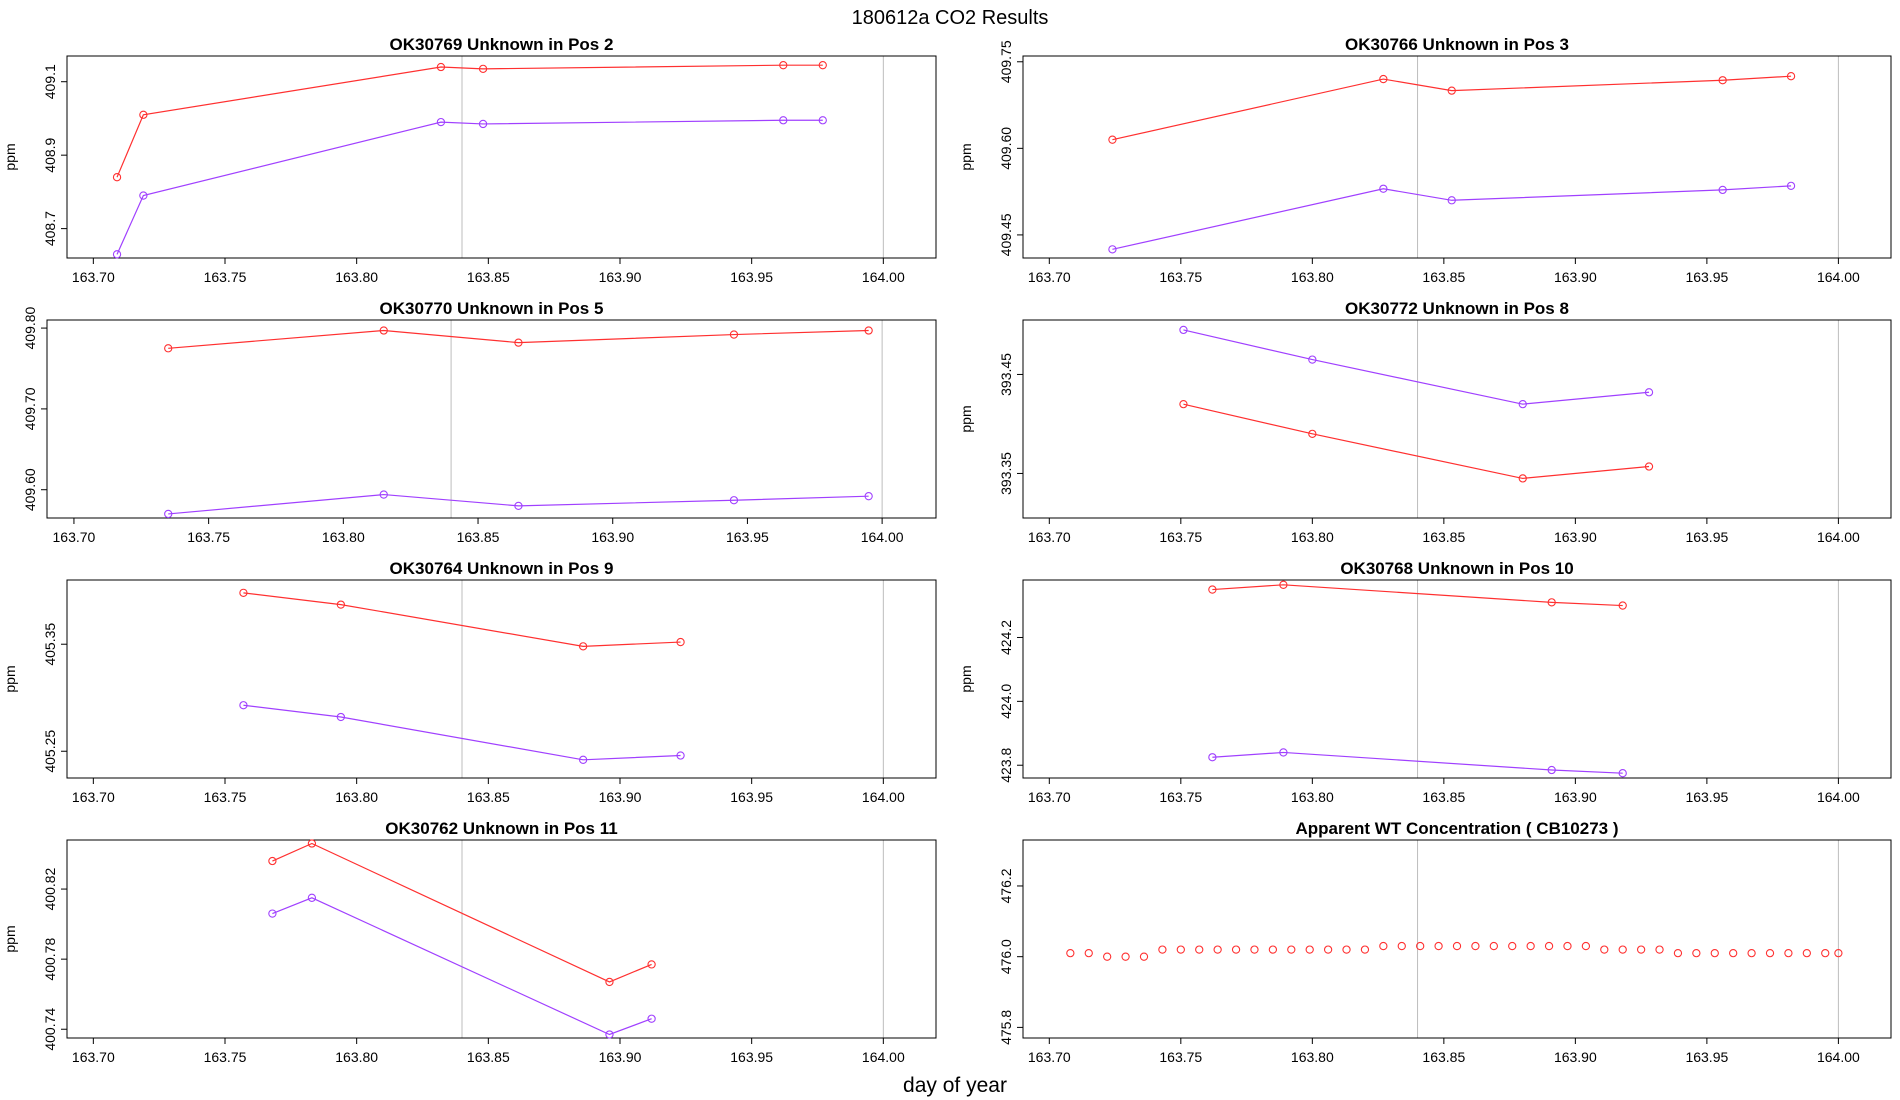  I want to click on x-axis-label: day of year, so click(955, 1085).